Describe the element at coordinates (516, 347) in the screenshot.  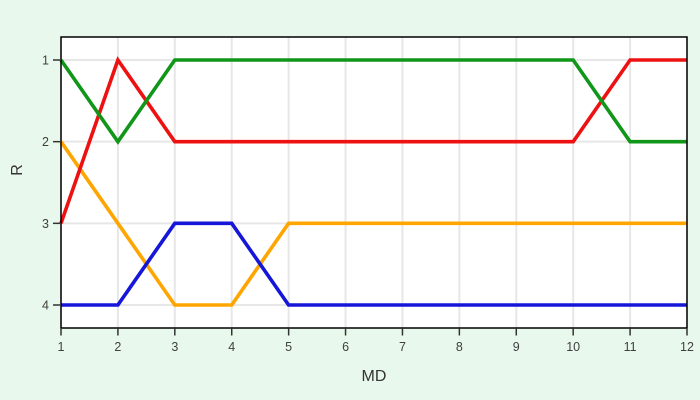
I see `x-tick-label: 9` at that location.